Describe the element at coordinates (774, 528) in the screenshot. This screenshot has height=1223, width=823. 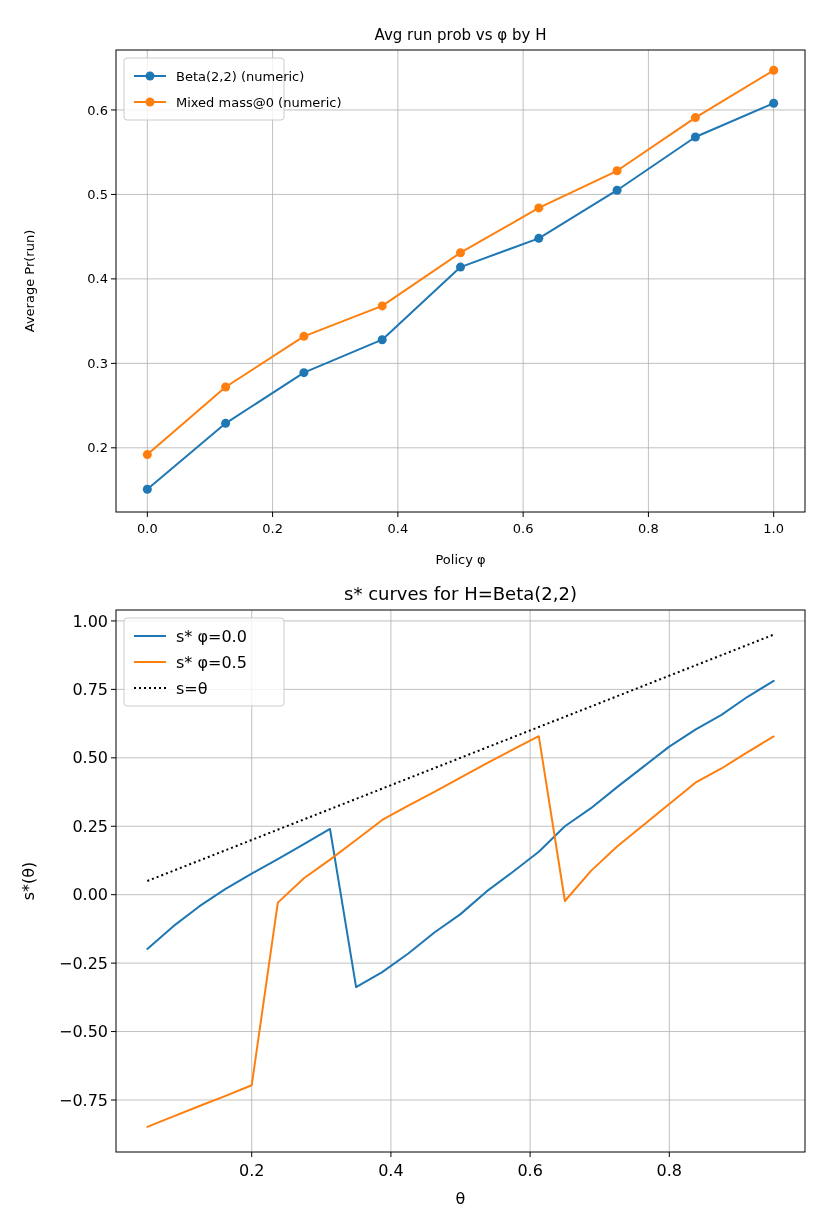
I see `x-tick-label: 1.0` at that location.